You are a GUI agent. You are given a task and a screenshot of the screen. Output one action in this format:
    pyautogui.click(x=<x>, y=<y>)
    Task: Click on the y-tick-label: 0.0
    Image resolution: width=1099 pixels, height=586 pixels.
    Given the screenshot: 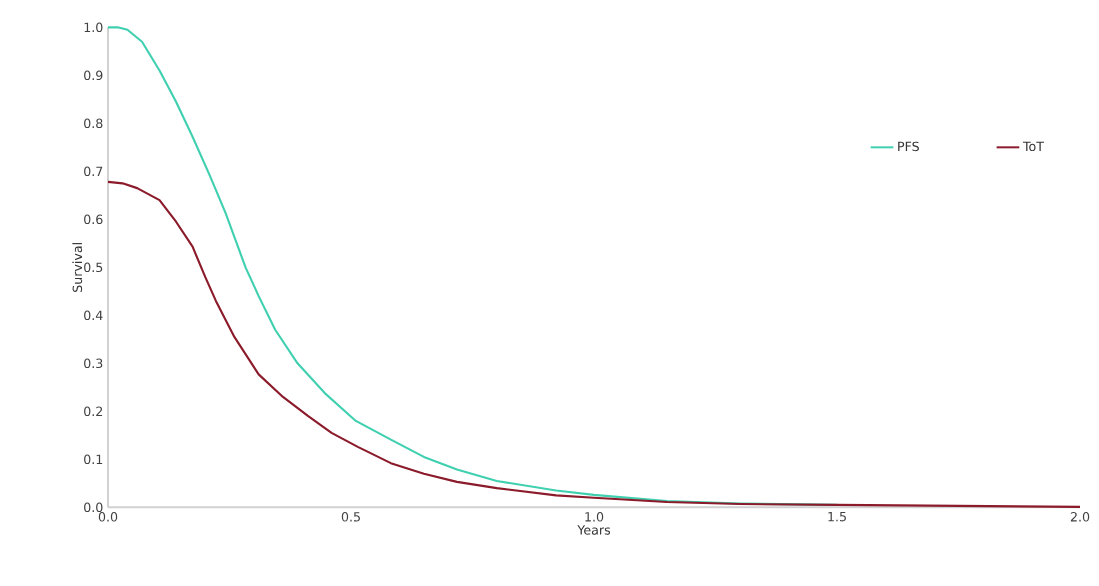 What is the action you would take?
    pyautogui.click(x=93, y=507)
    